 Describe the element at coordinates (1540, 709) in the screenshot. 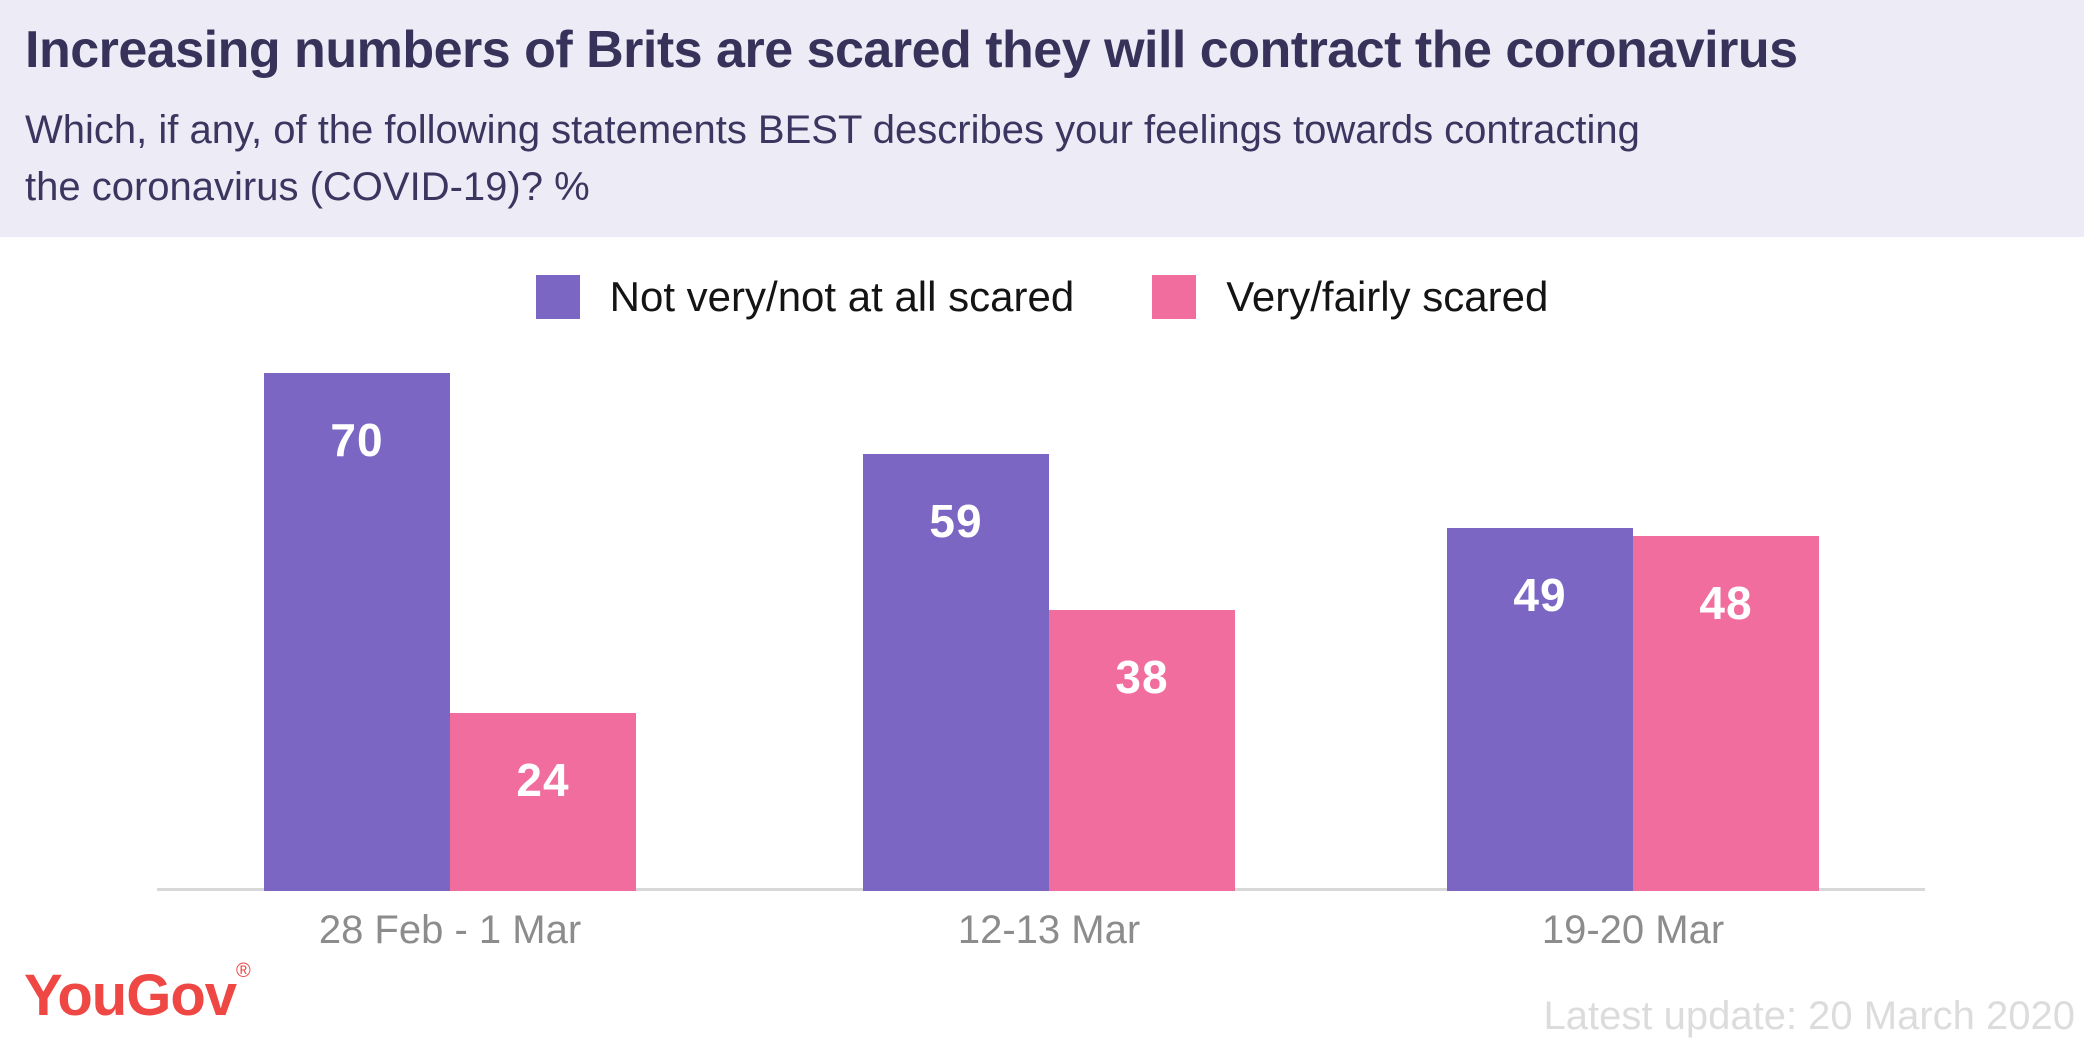

I see `bar-not-very-not-at-all-scared-19-20-mar: 49` at that location.